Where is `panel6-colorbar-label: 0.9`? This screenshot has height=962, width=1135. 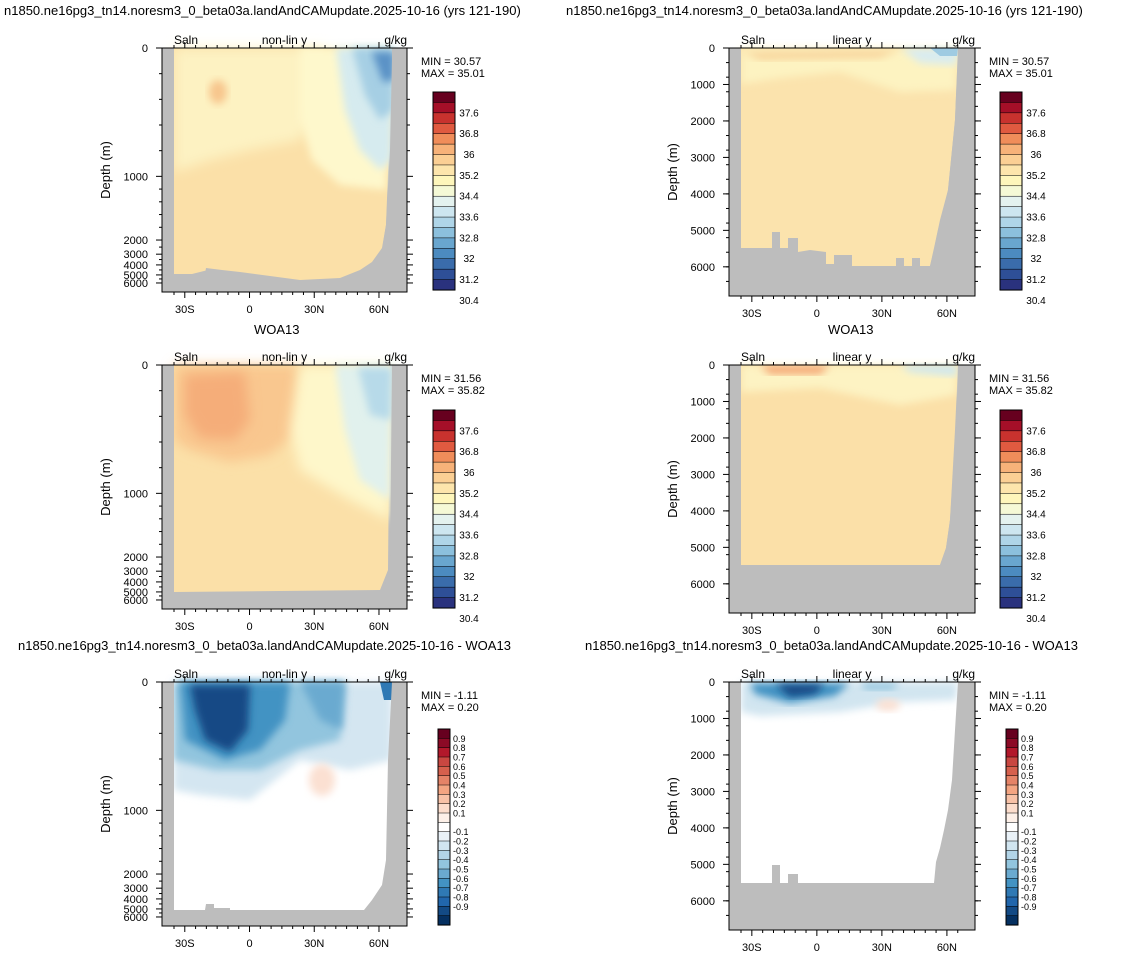 panel6-colorbar-label: 0.9 is located at coordinates (1027, 739).